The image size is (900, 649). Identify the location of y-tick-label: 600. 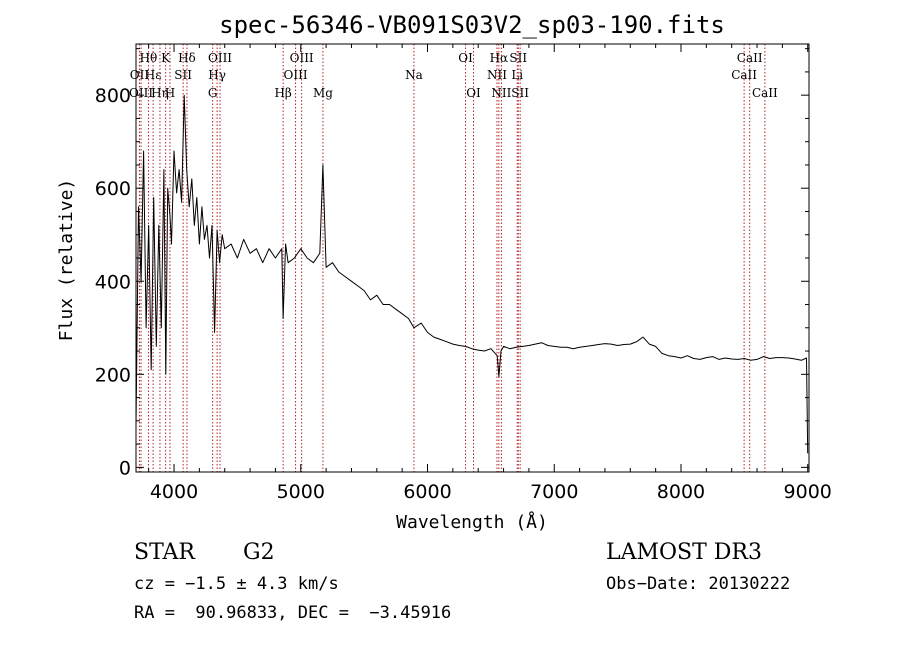
(113, 189).